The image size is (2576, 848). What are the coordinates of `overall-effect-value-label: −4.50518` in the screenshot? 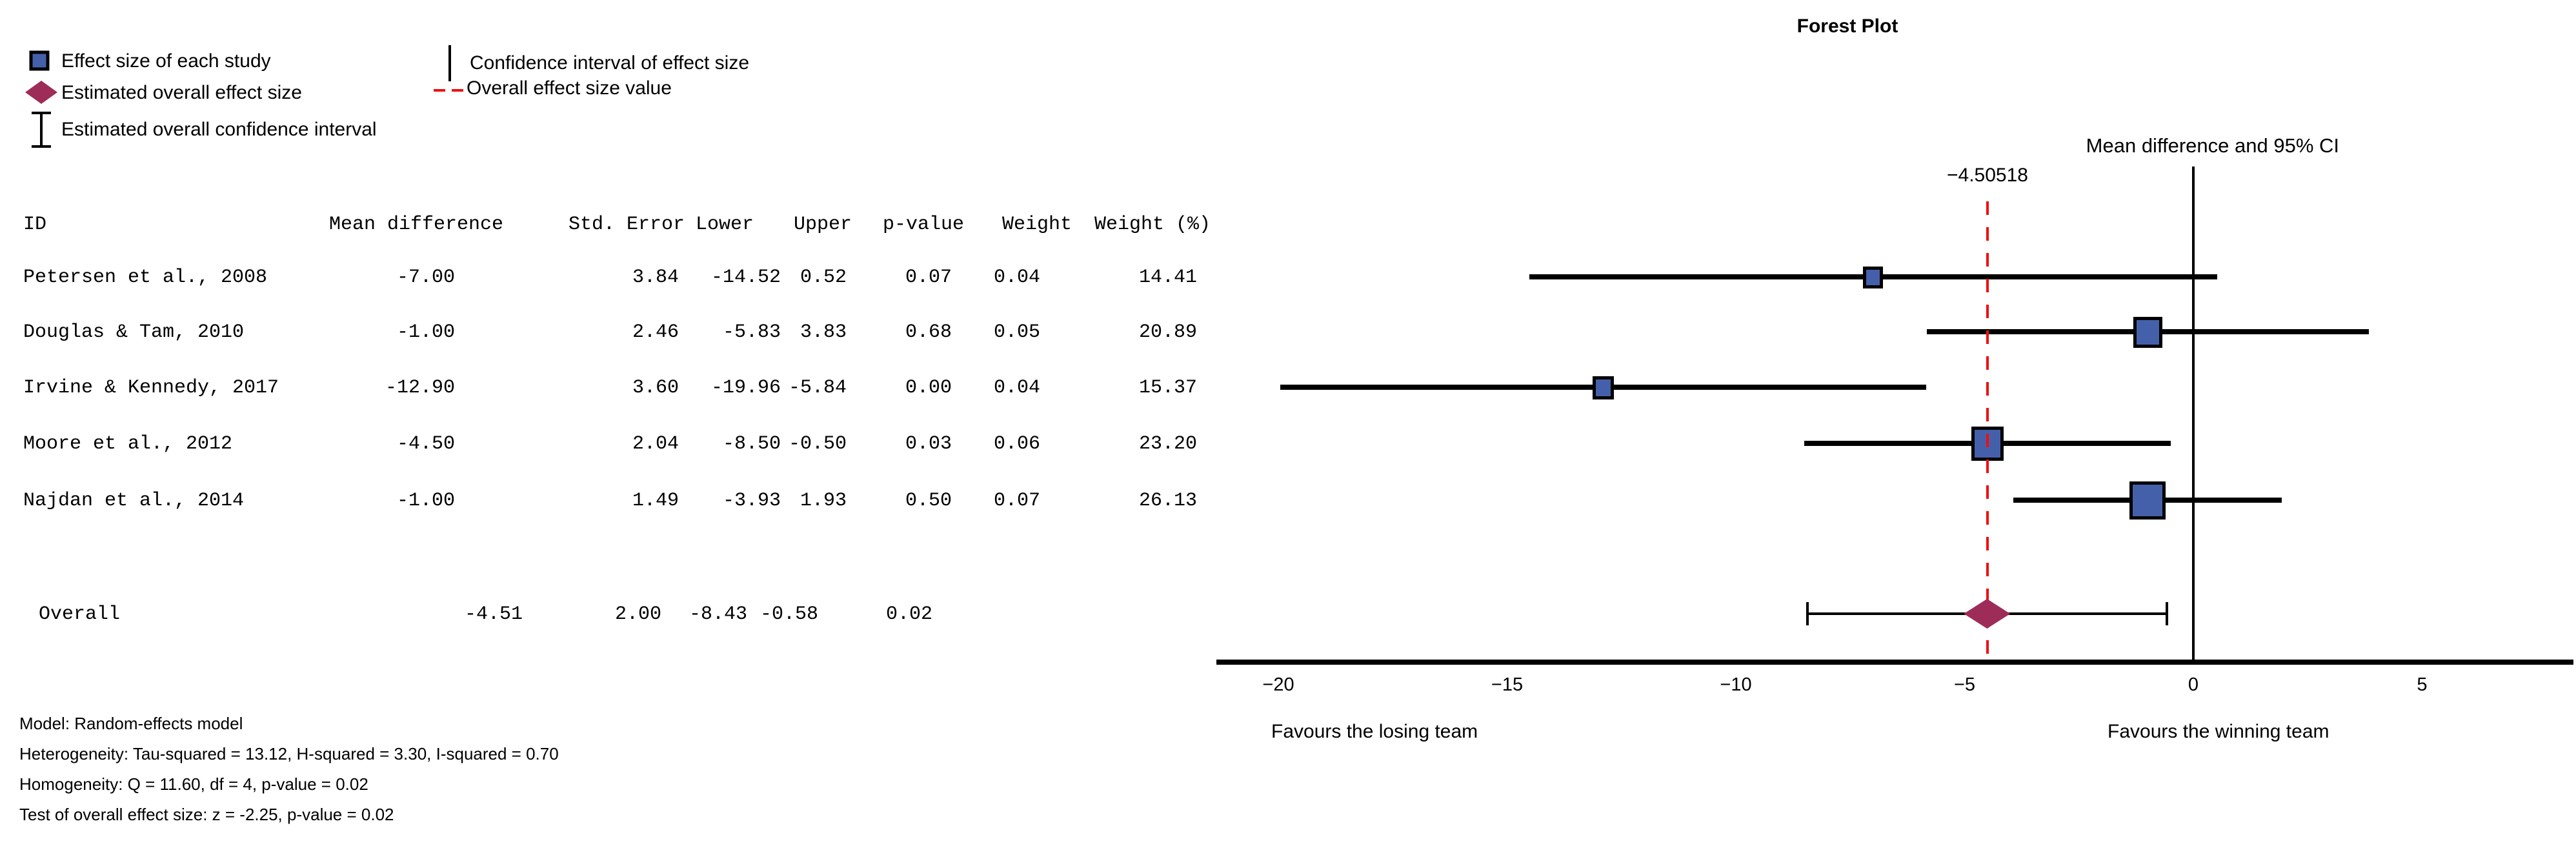 It's located at (1987, 175).